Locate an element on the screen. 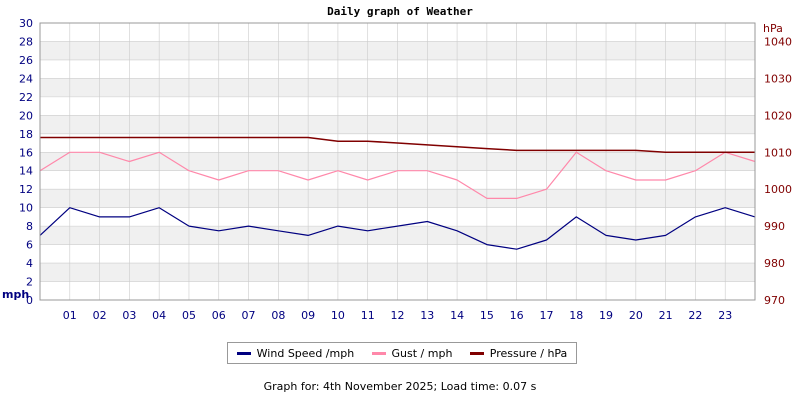 This screenshot has height=400, width=800. y-left-tick-24: 24 is located at coordinates (26, 78).